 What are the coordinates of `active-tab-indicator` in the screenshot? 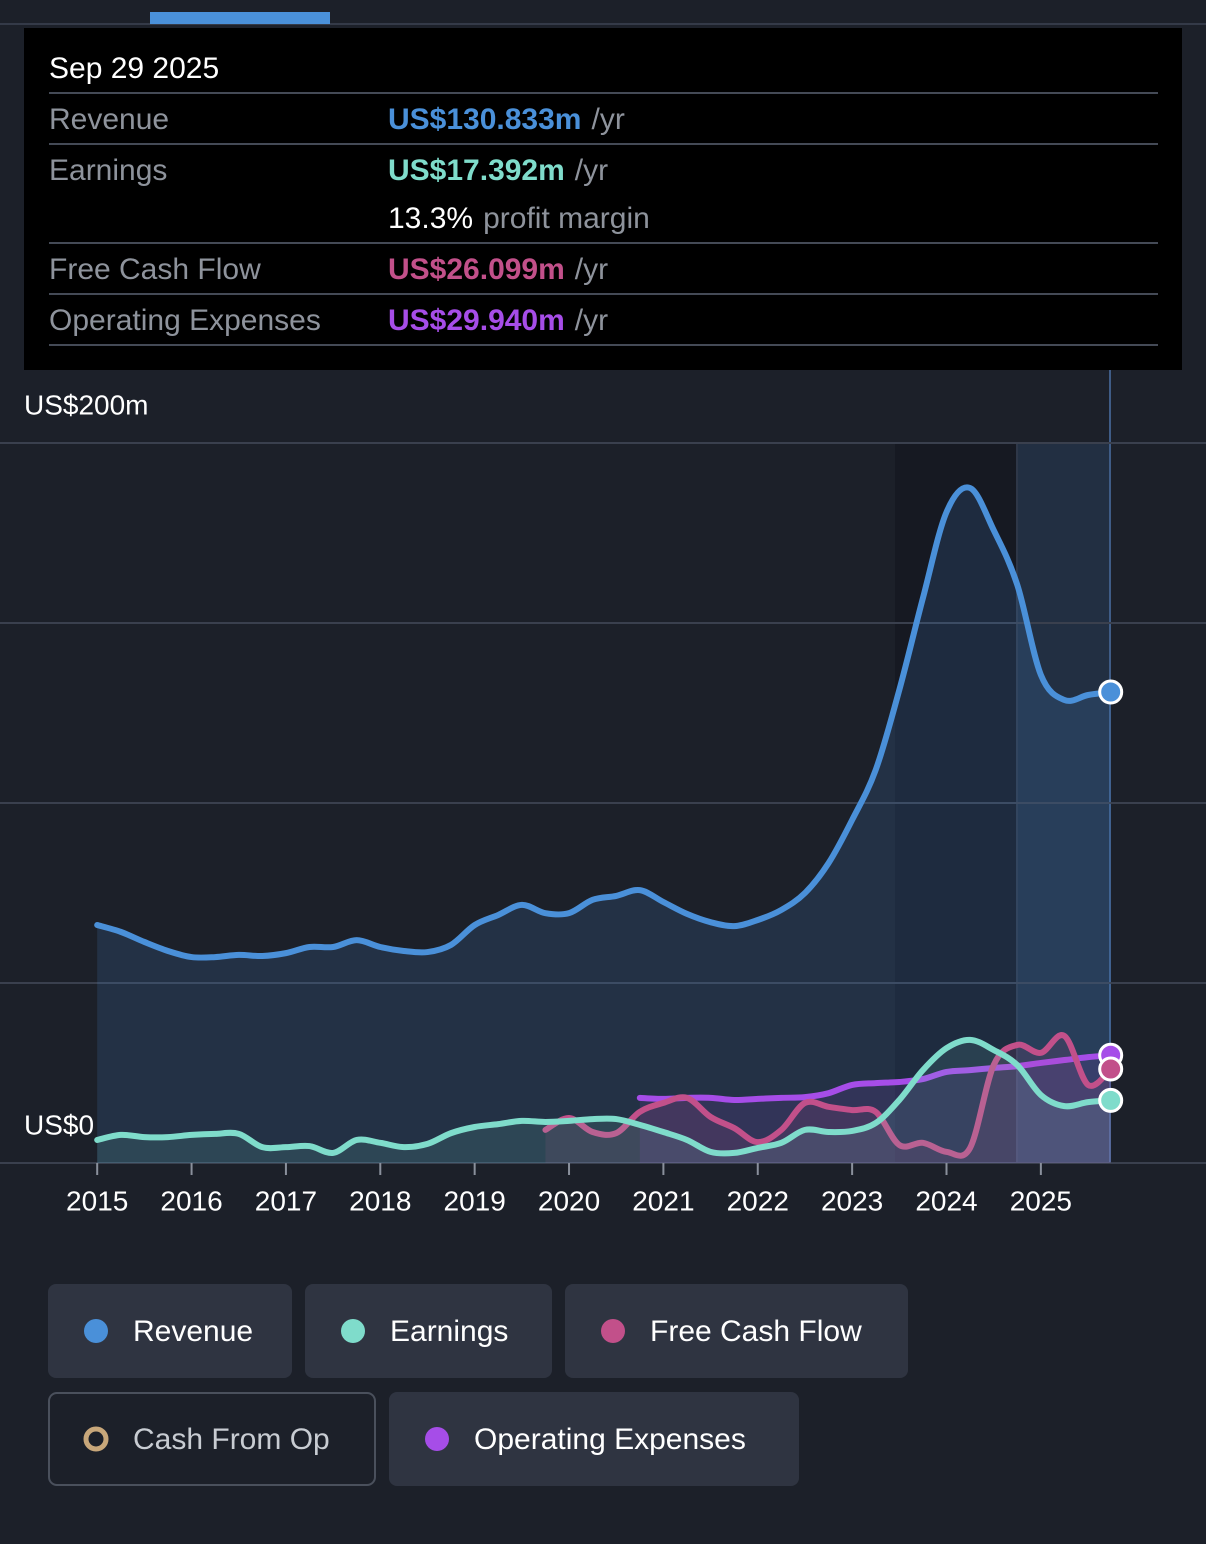 It's located at (240, 18).